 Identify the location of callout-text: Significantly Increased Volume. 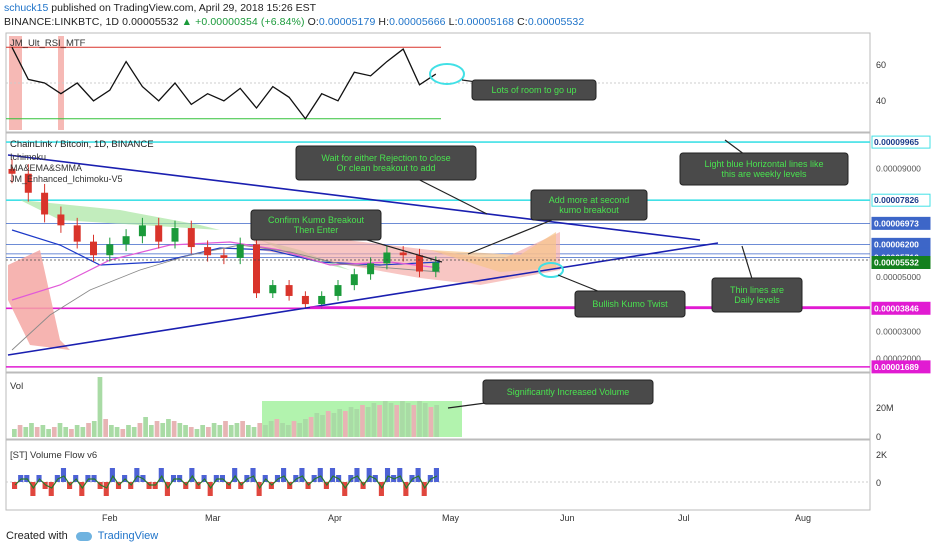
(568, 392).